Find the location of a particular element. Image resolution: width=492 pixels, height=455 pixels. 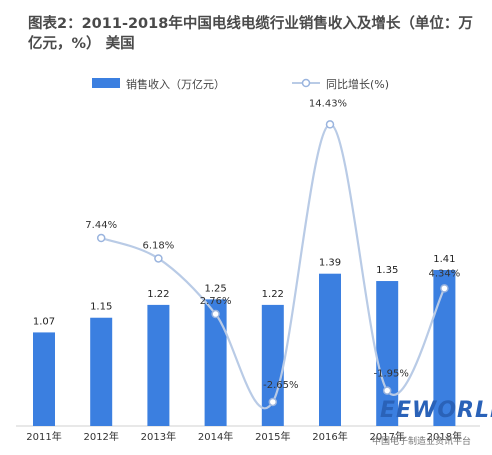

watermark-subtitle: 中国电子制造业资讯平台 is located at coordinates (422, 442).